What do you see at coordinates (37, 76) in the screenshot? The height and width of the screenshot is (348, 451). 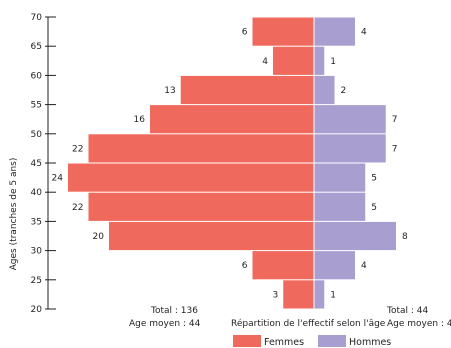 I see `y-tick-label-60: 60` at bounding box center [37, 76].